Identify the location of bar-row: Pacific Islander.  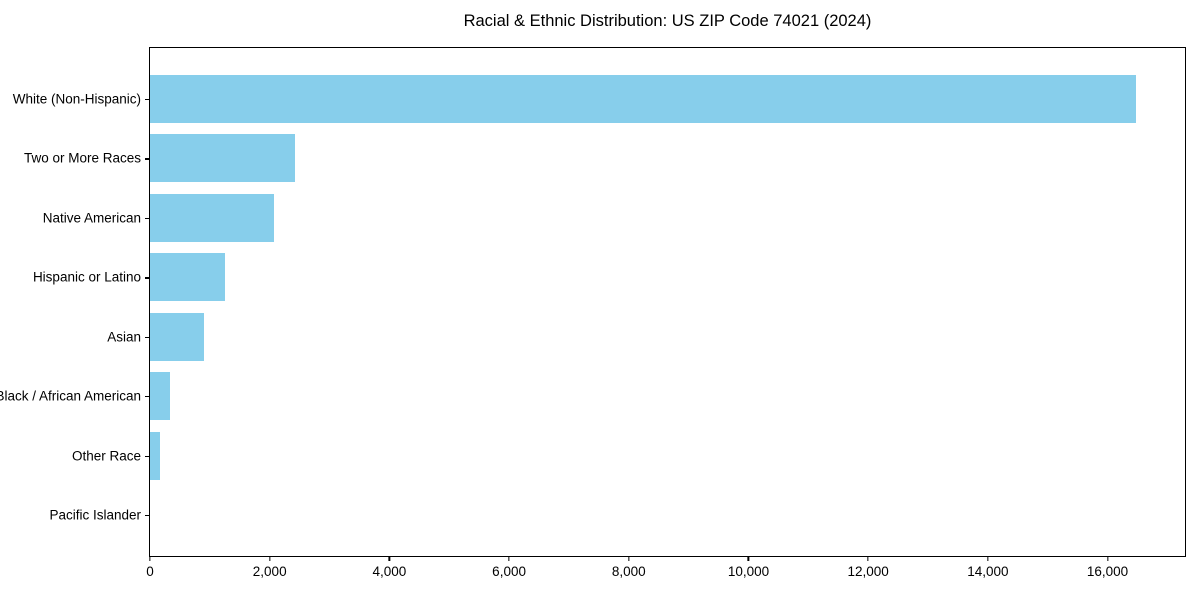
(617, 515).